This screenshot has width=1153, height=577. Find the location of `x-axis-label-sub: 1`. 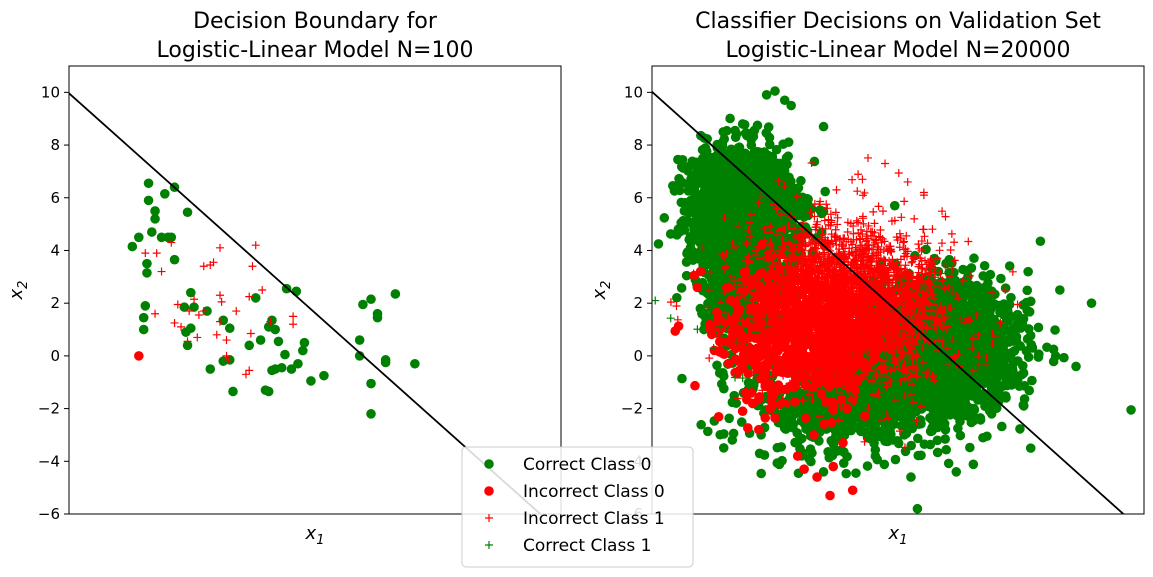

x-axis-label-sub: 1 is located at coordinates (903, 540).